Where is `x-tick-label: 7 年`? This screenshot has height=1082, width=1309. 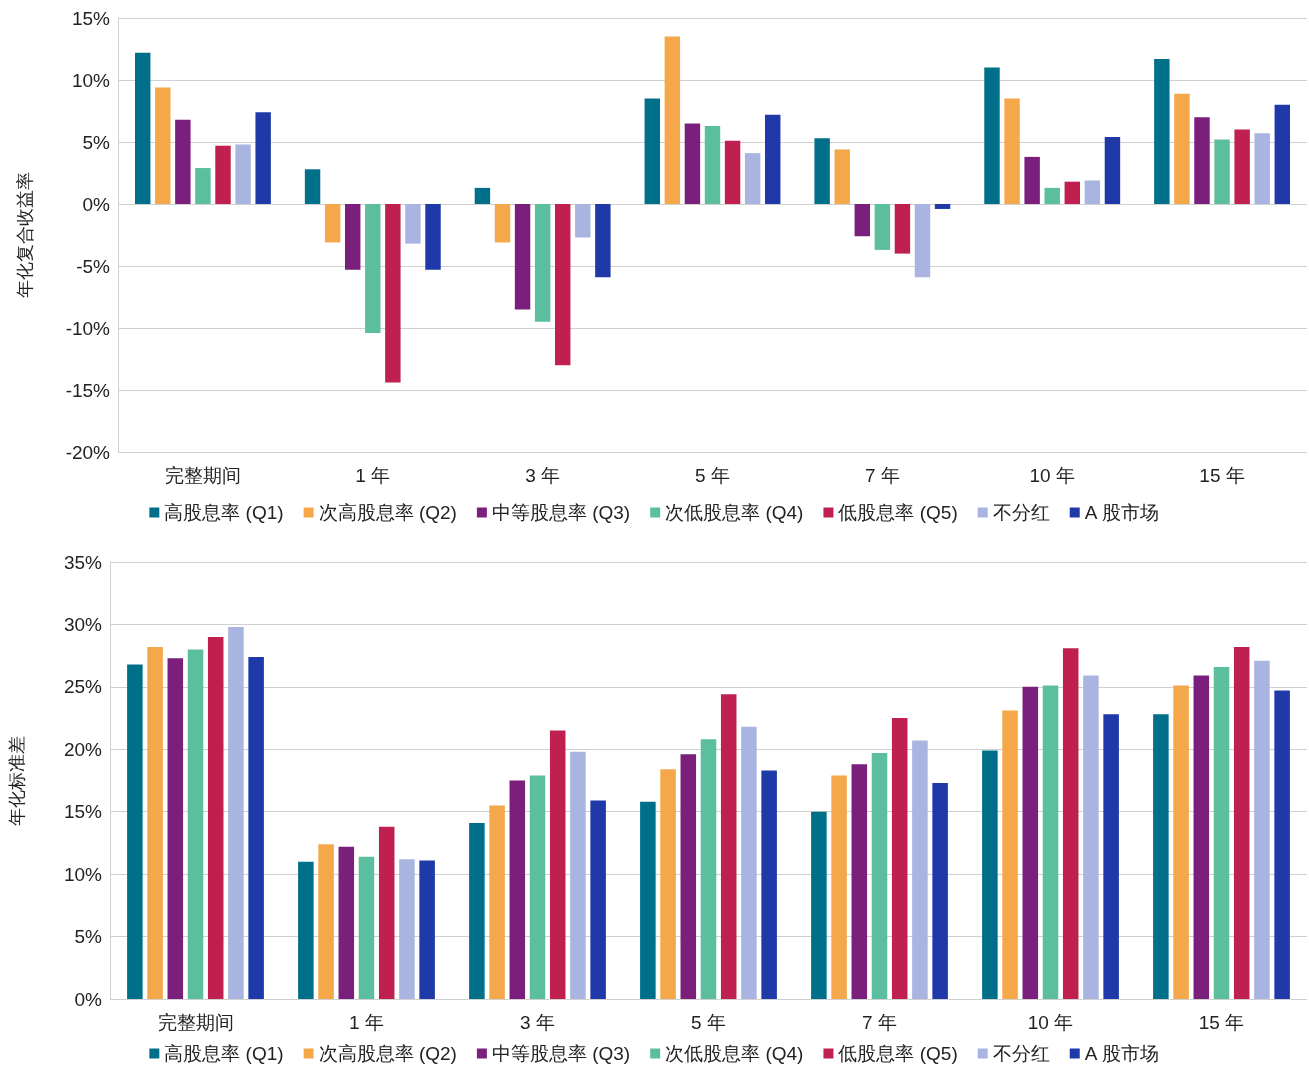
x-tick-label: 7 年 is located at coordinates (879, 1022).